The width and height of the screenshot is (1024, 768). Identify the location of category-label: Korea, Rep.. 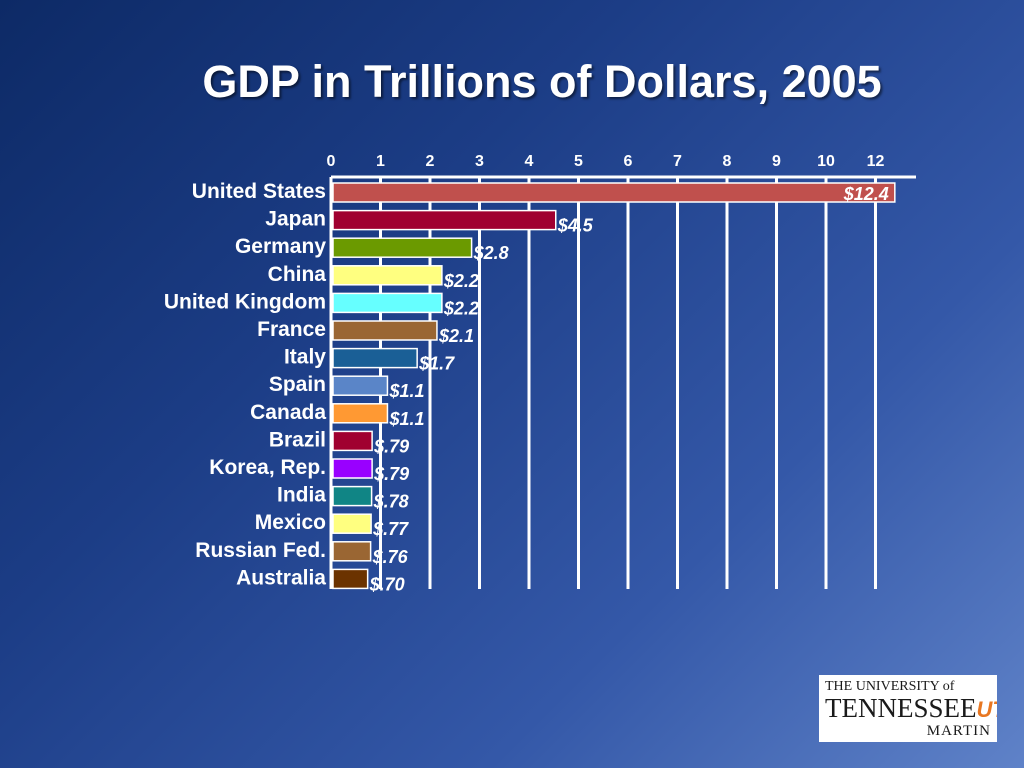
(267, 467).